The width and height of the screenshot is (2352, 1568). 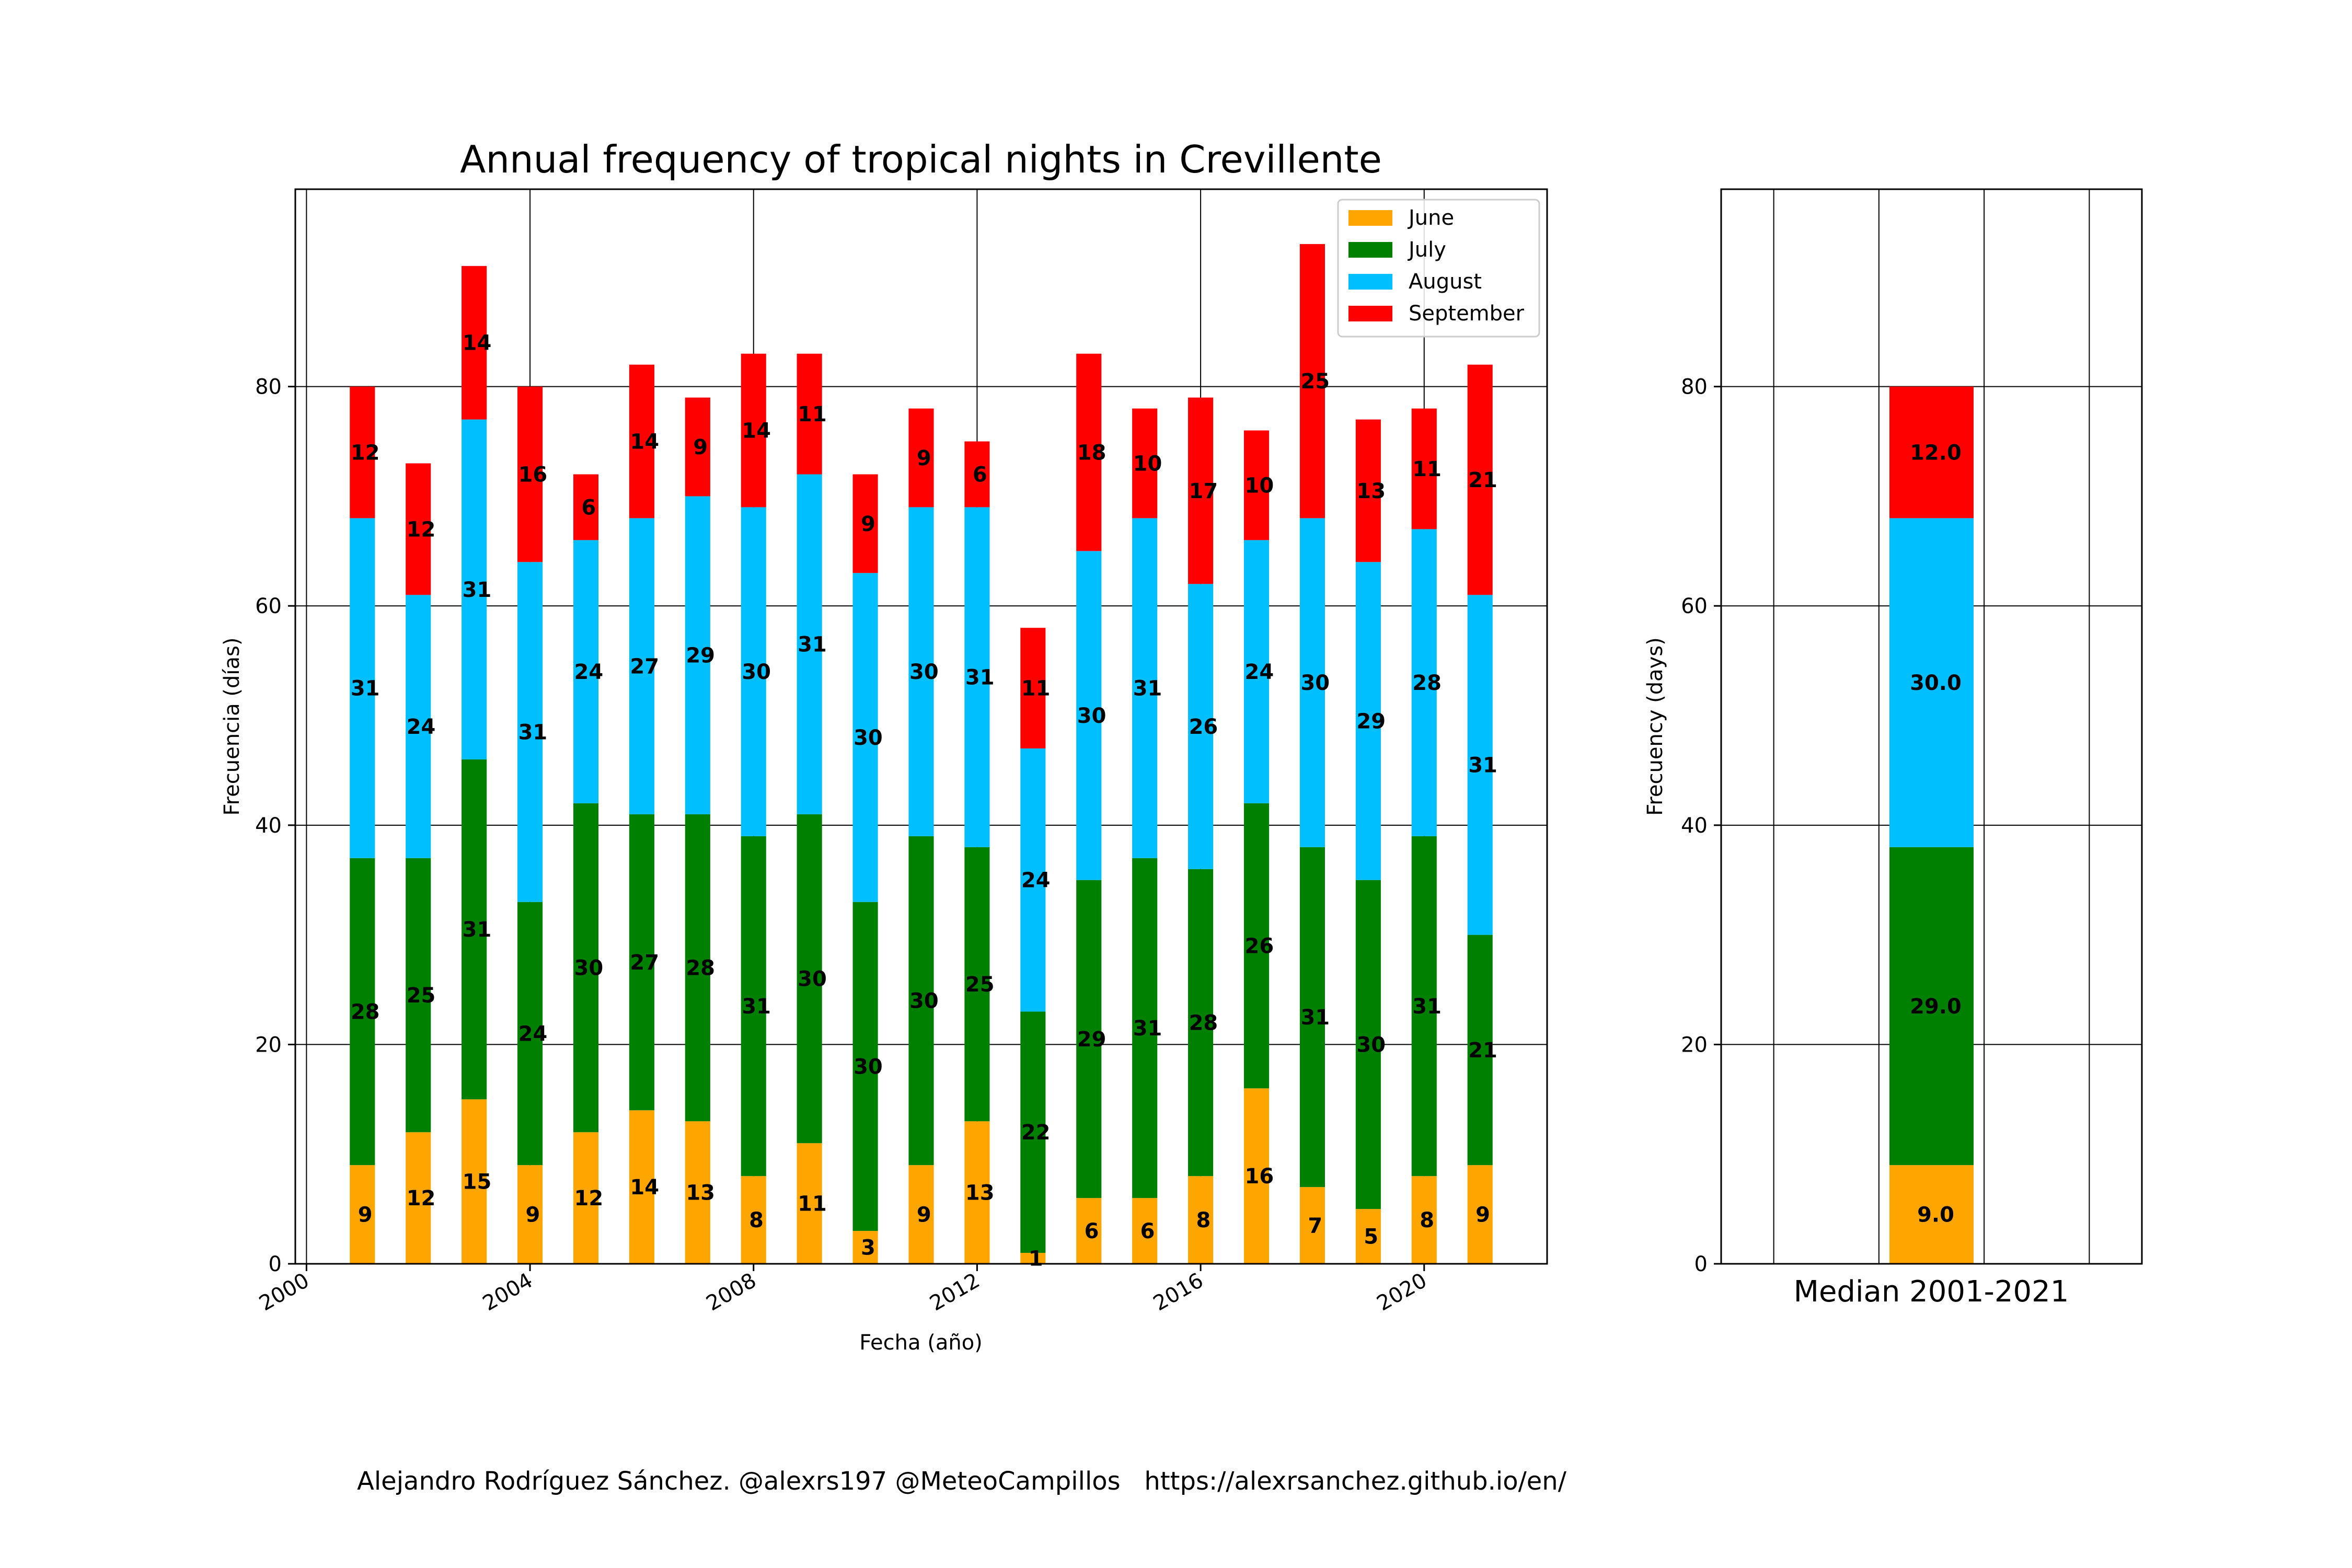 I want to click on bar-label-august-2005: 24, so click(x=588, y=672).